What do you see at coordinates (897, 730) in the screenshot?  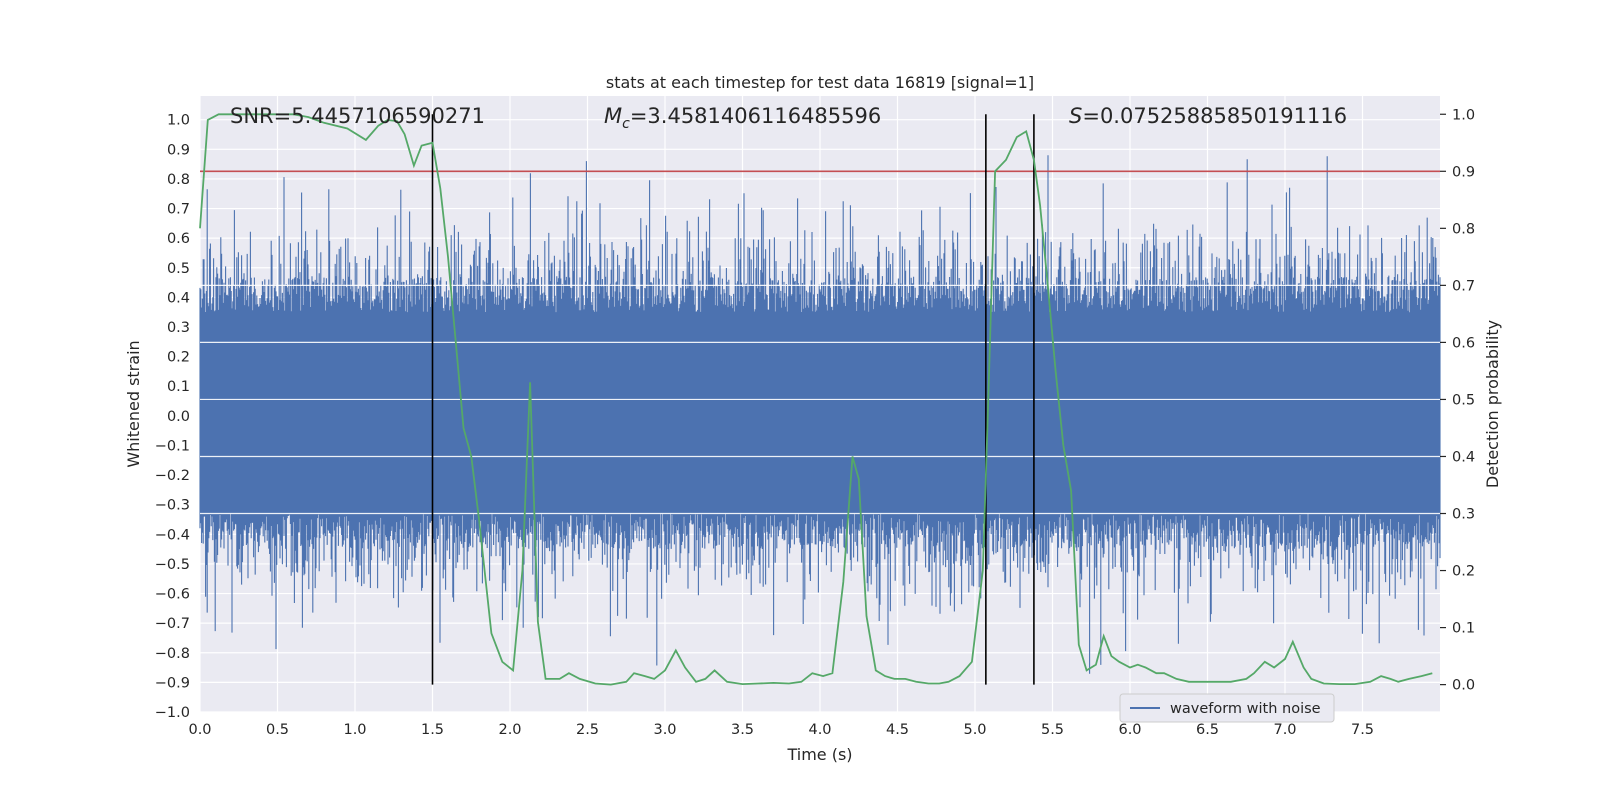 I see `x-tick-label: 4.5` at bounding box center [897, 730].